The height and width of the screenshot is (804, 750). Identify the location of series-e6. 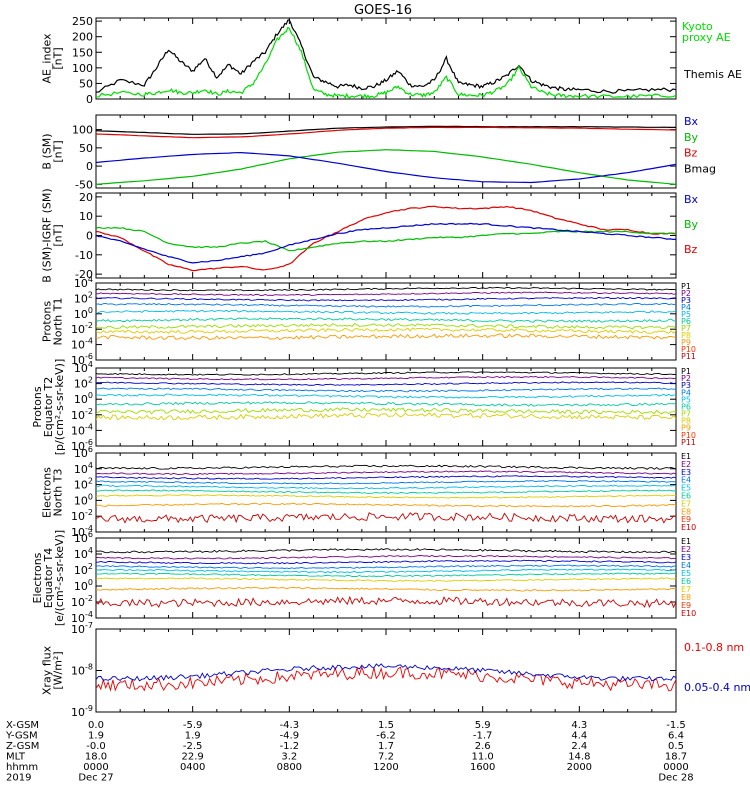
(386, 492).